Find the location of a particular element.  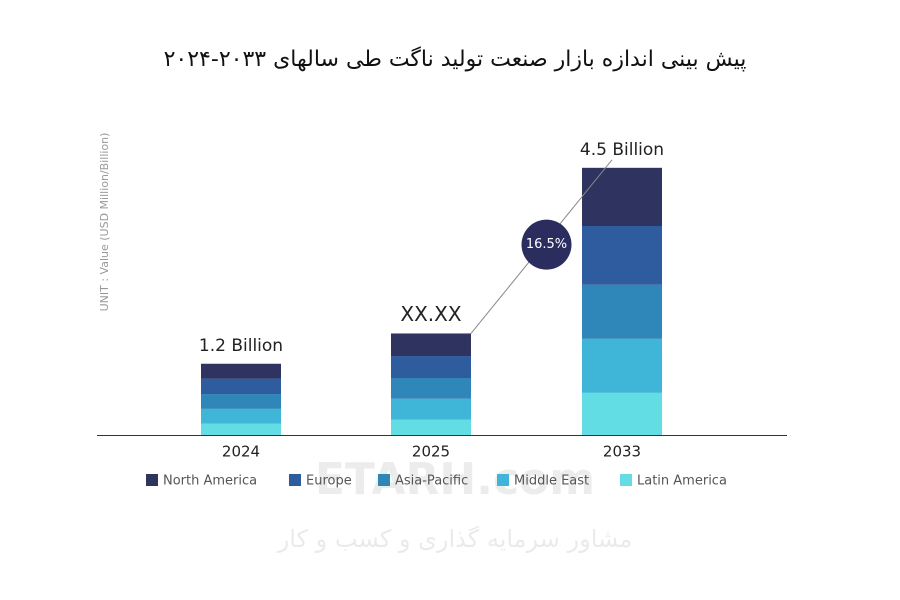

legend-label: North America is located at coordinates (210, 481).